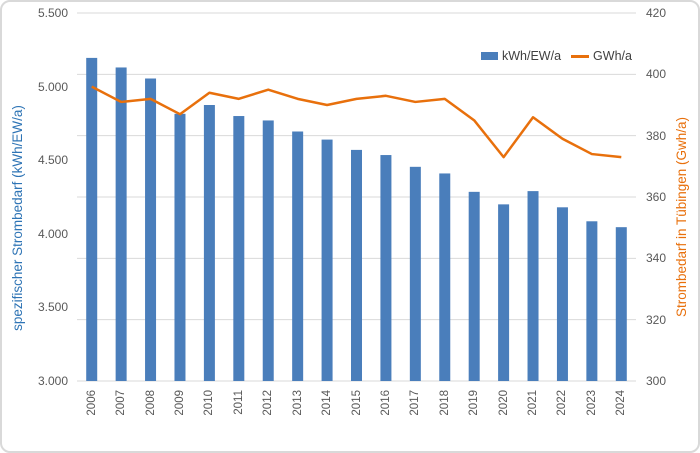  What do you see at coordinates (92, 219) in the screenshot?
I see `bar-2006` at bounding box center [92, 219].